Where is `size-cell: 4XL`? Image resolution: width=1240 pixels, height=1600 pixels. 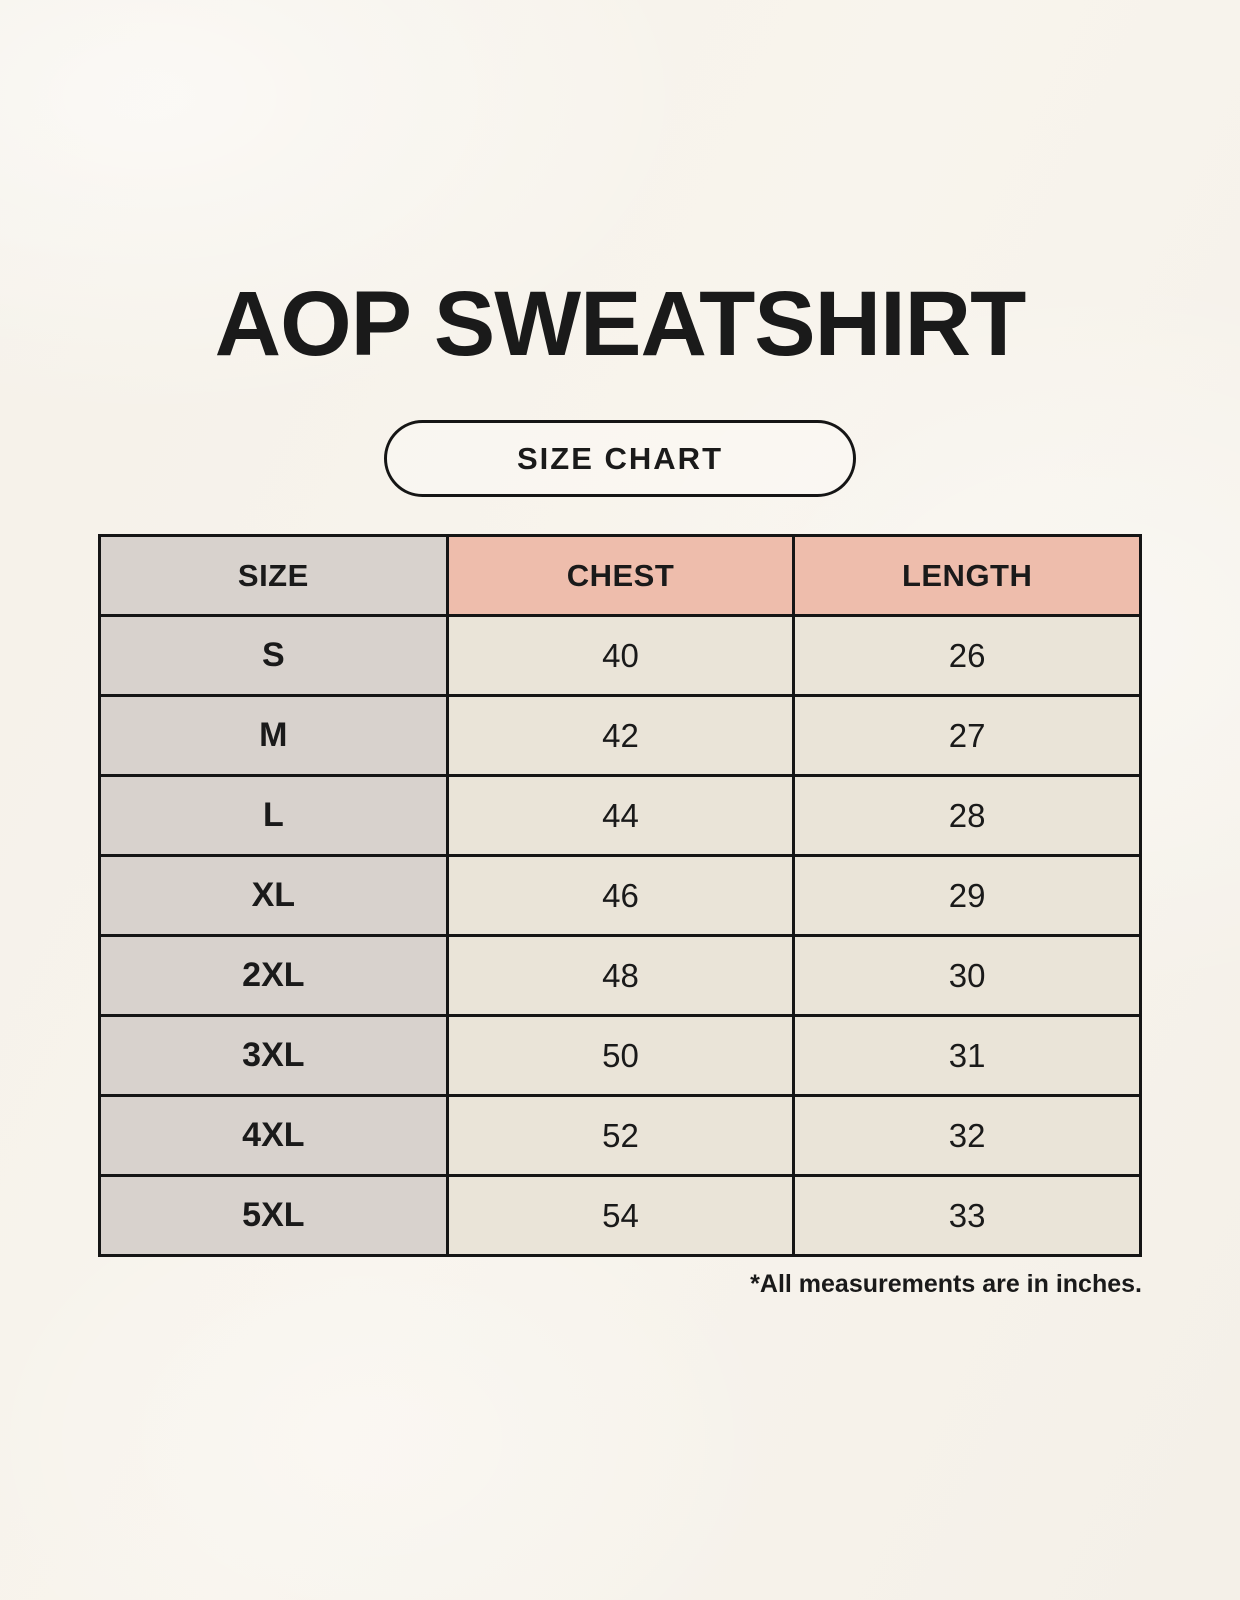
size-cell: 4XL is located at coordinates (273, 1135).